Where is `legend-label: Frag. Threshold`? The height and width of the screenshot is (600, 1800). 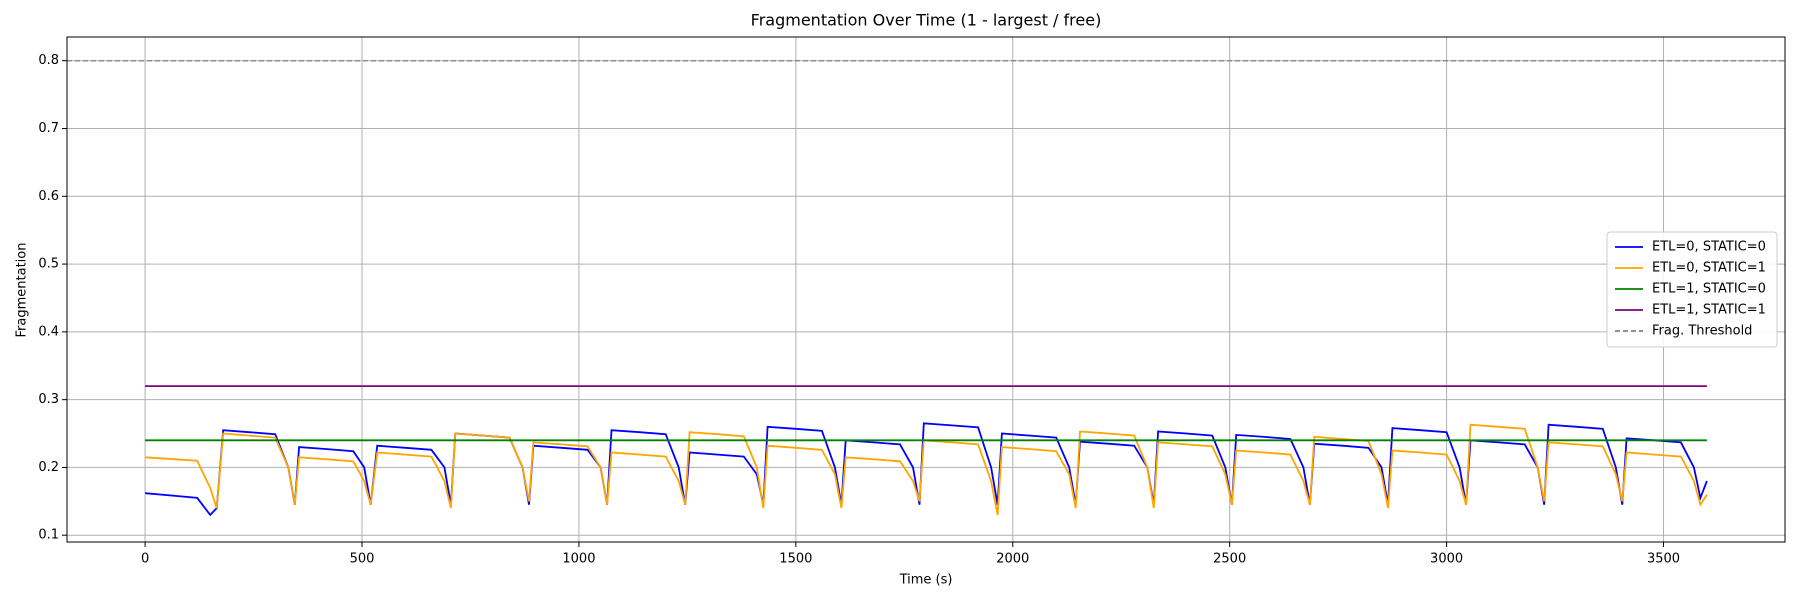 legend-label: Frag. Threshold is located at coordinates (1702, 331).